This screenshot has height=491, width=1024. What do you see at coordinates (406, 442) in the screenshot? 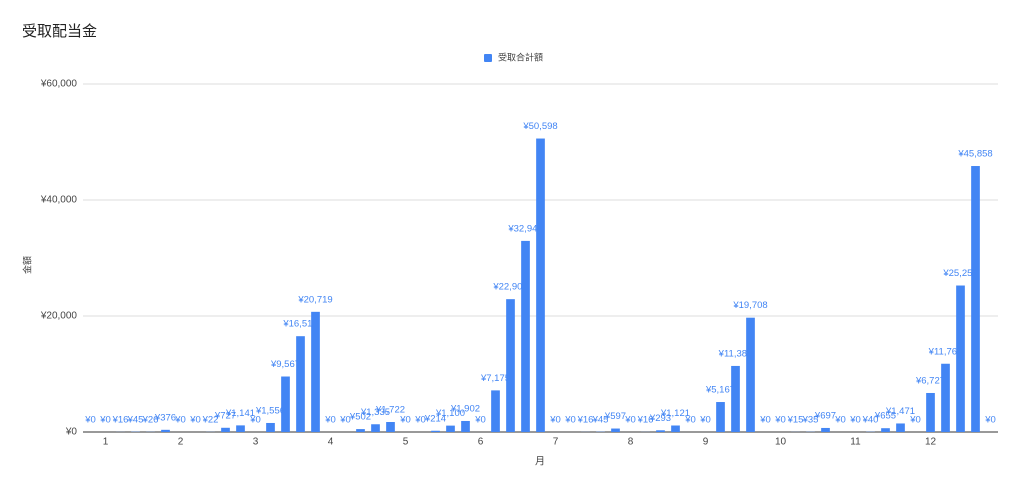
I see `x-tick-label: 5` at bounding box center [406, 442].